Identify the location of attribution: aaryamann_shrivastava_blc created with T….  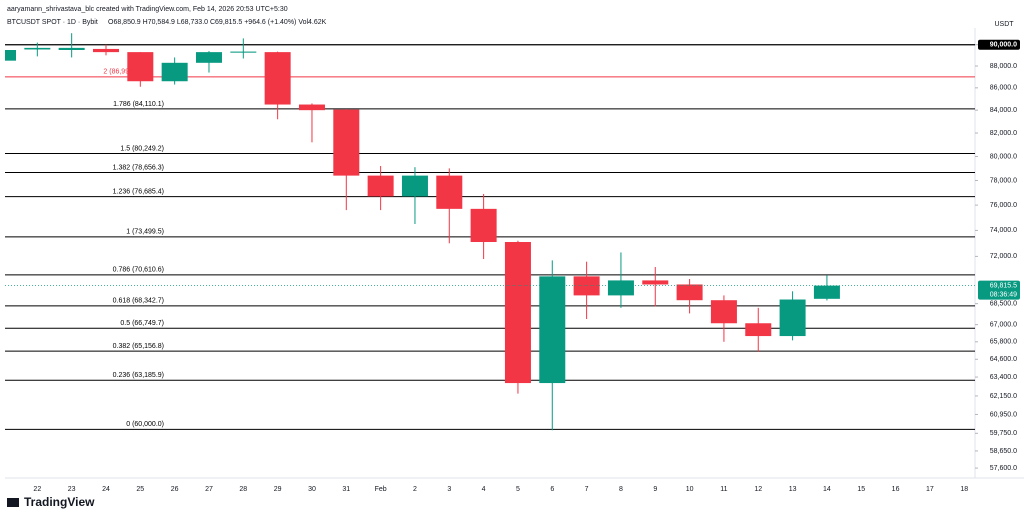
(147, 9).